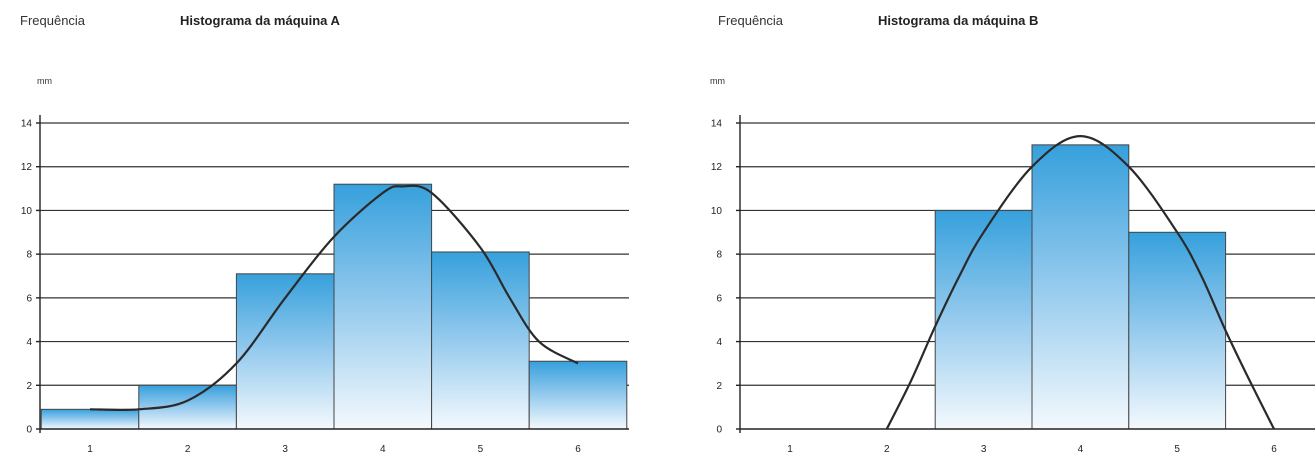  I want to click on chart-title: Histograma da máquina B, so click(958, 20).